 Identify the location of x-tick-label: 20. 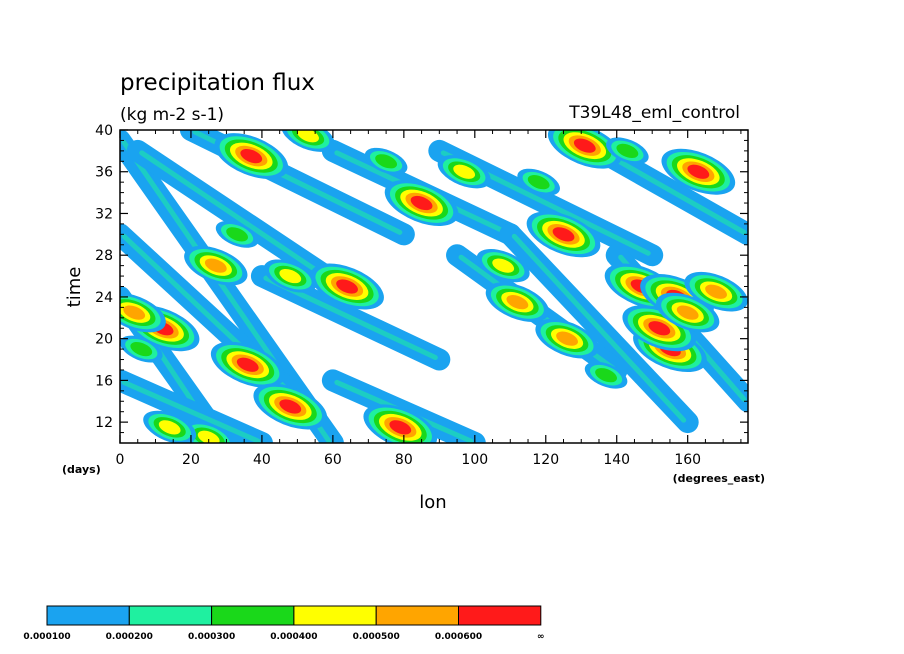
(191, 460).